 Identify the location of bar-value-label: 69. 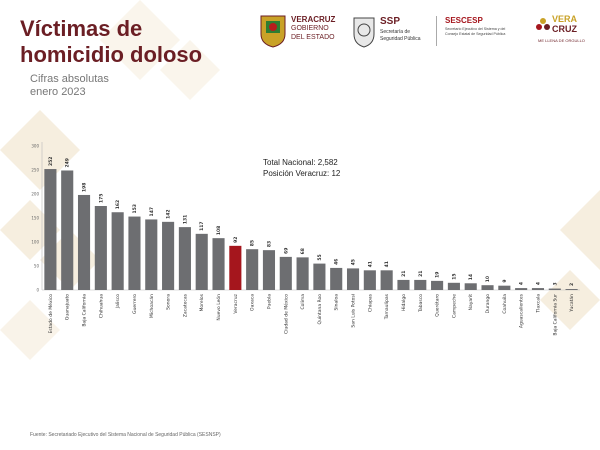
(286, 251).